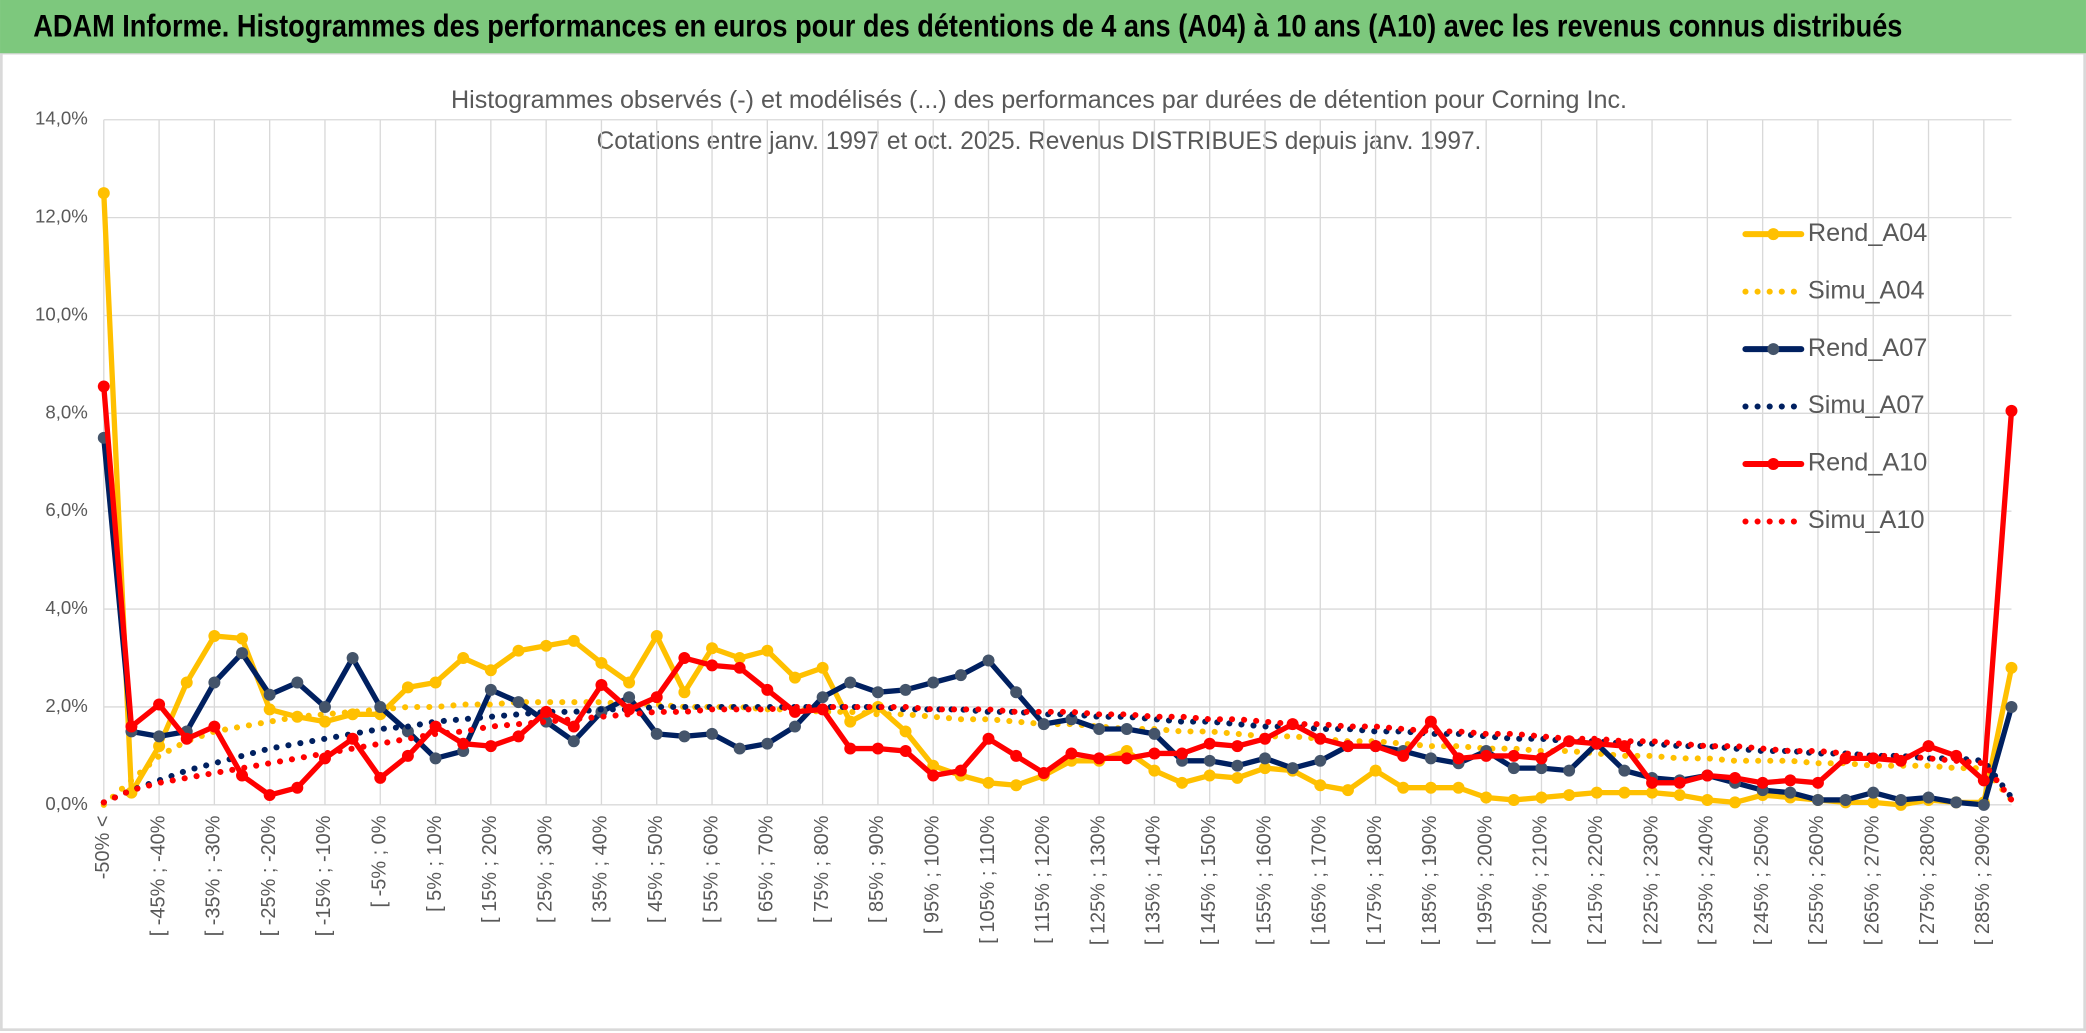  I want to click on legend-label: Rend_A10, so click(1867, 463).